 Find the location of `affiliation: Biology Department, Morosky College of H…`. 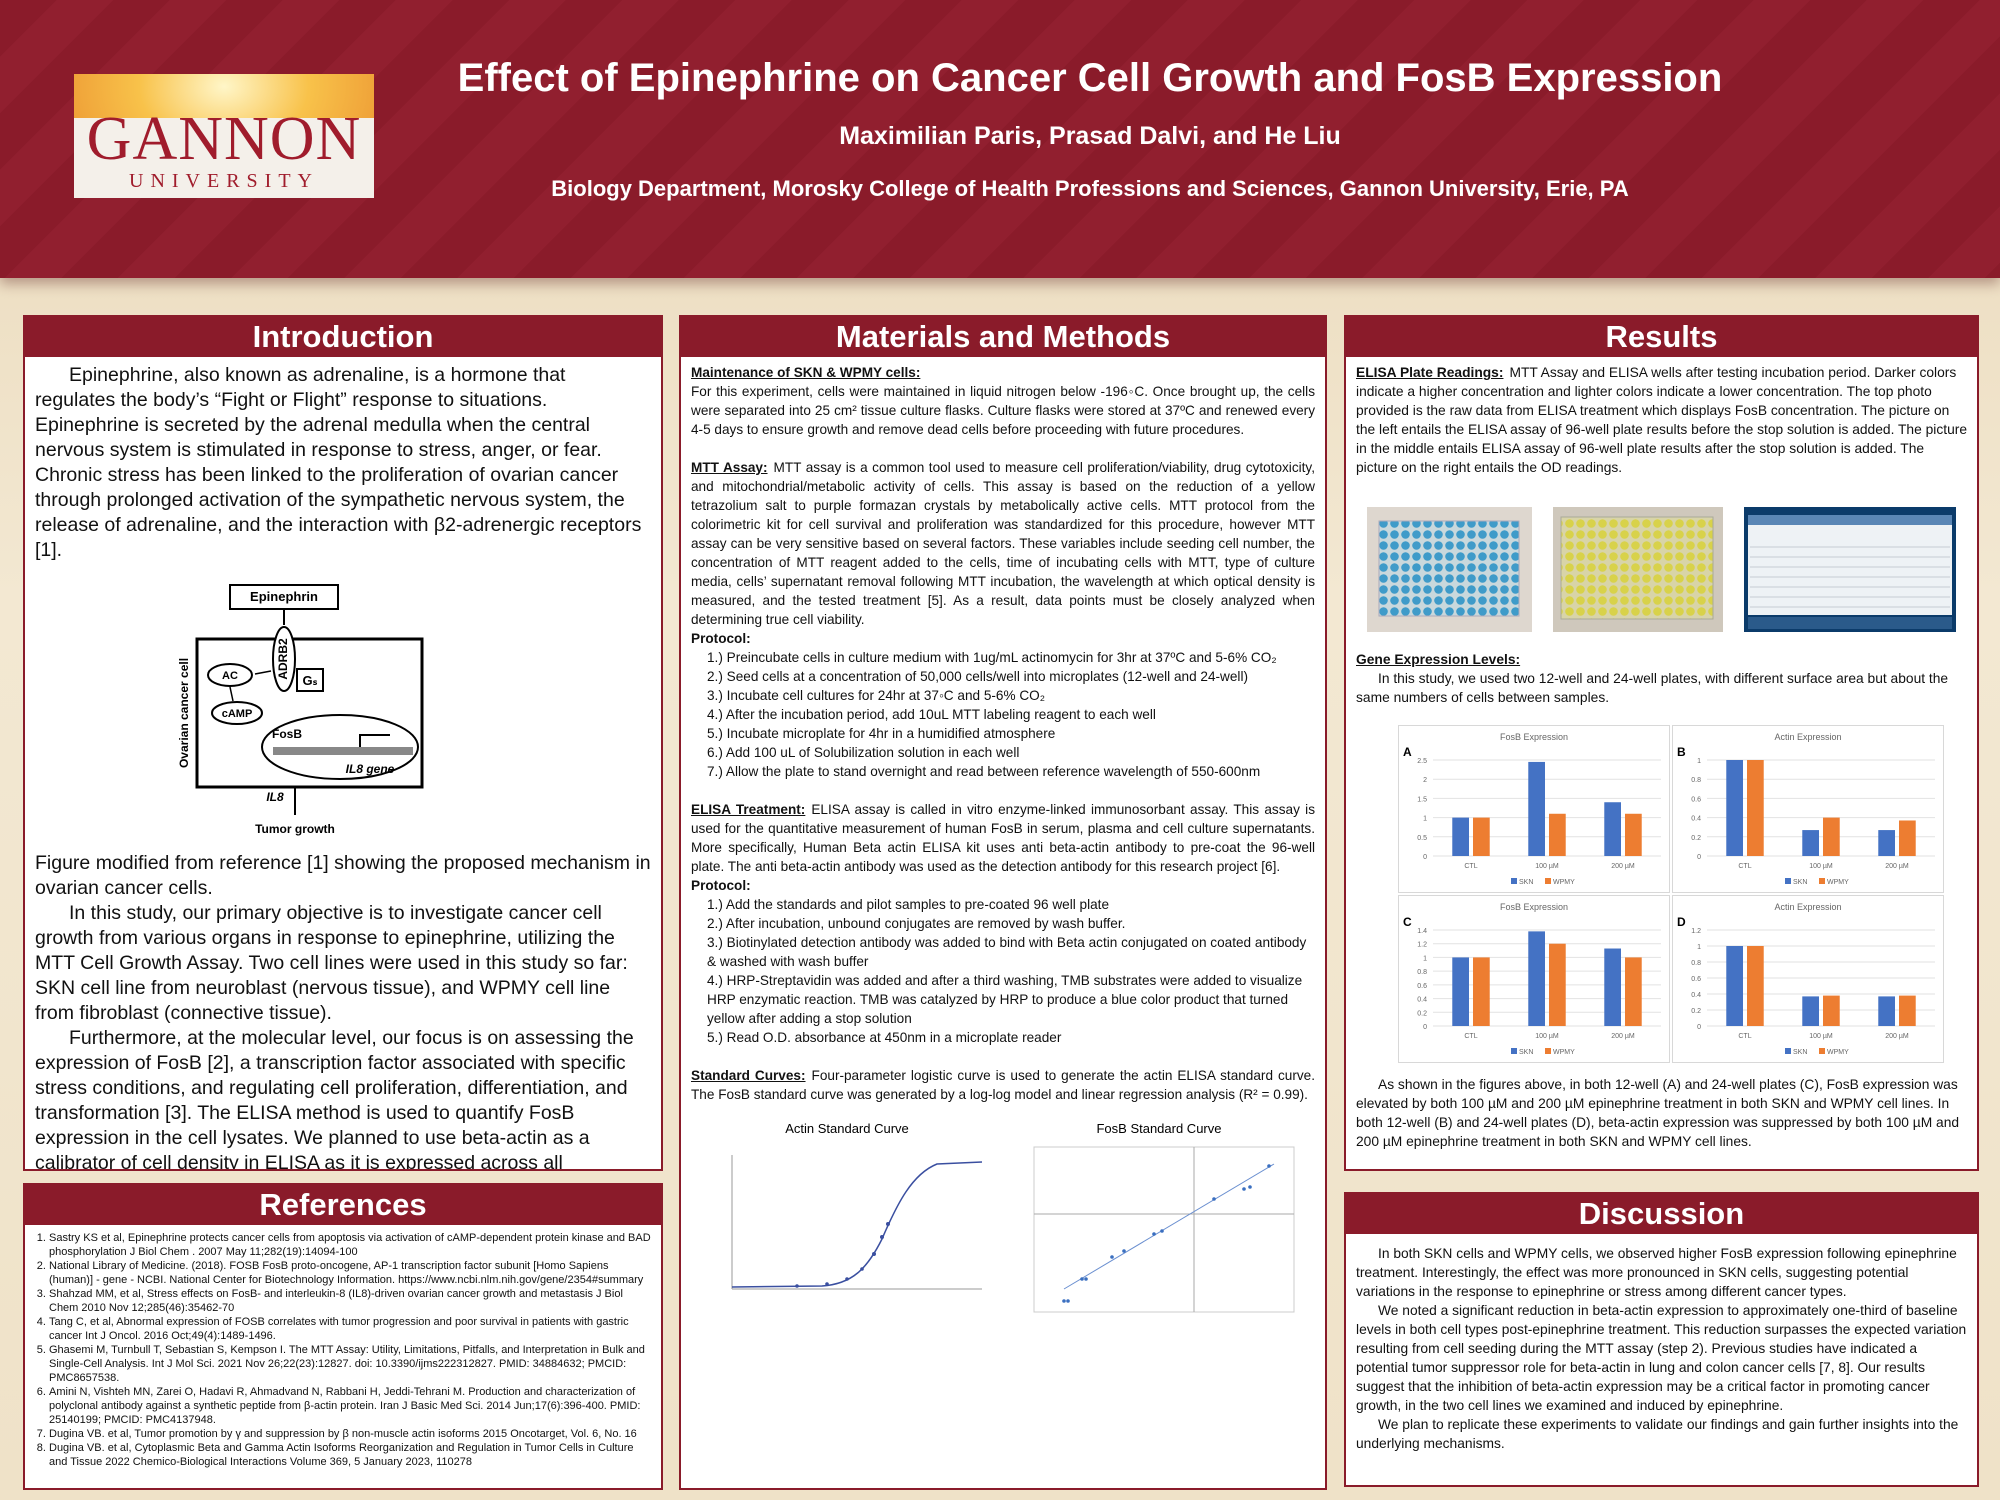

affiliation: Biology Department, Morosky College of H… is located at coordinates (1090, 188).